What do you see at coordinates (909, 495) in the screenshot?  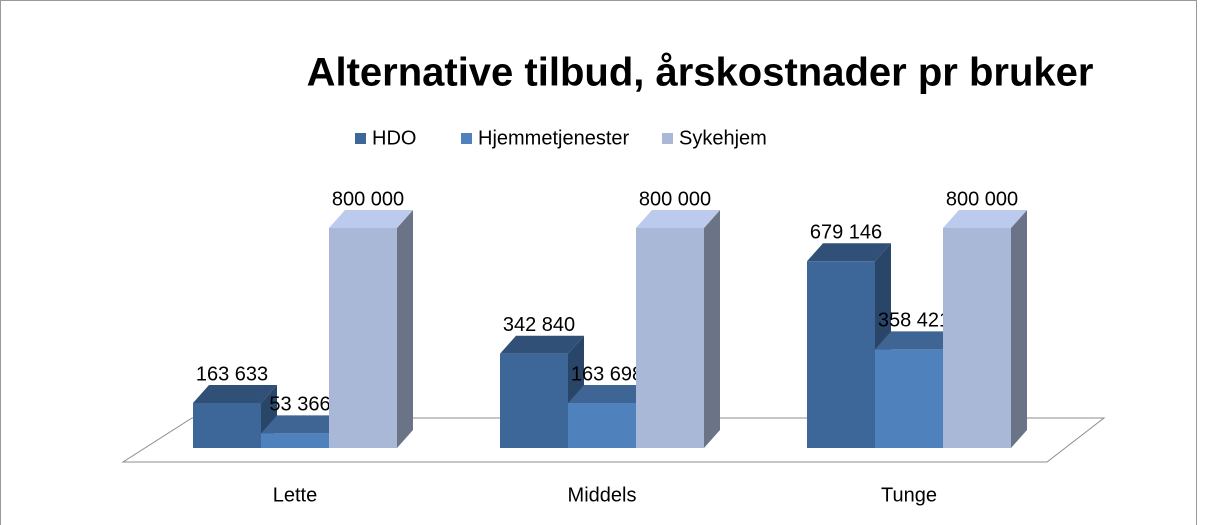 I see `x-tick-label: Tunge` at bounding box center [909, 495].